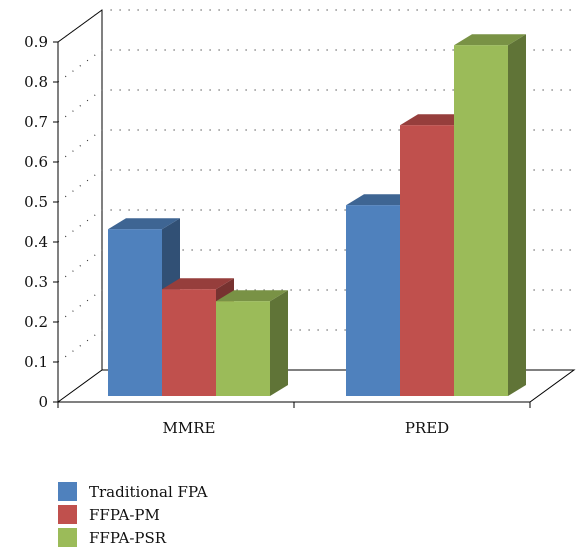  What do you see at coordinates (36, 322) in the screenshot?
I see `y-tick-label: 0.2` at bounding box center [36, 322].